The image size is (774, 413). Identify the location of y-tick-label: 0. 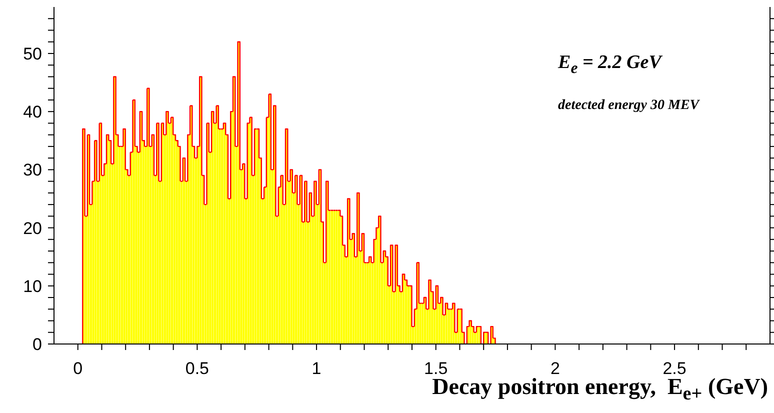
(37, 344).